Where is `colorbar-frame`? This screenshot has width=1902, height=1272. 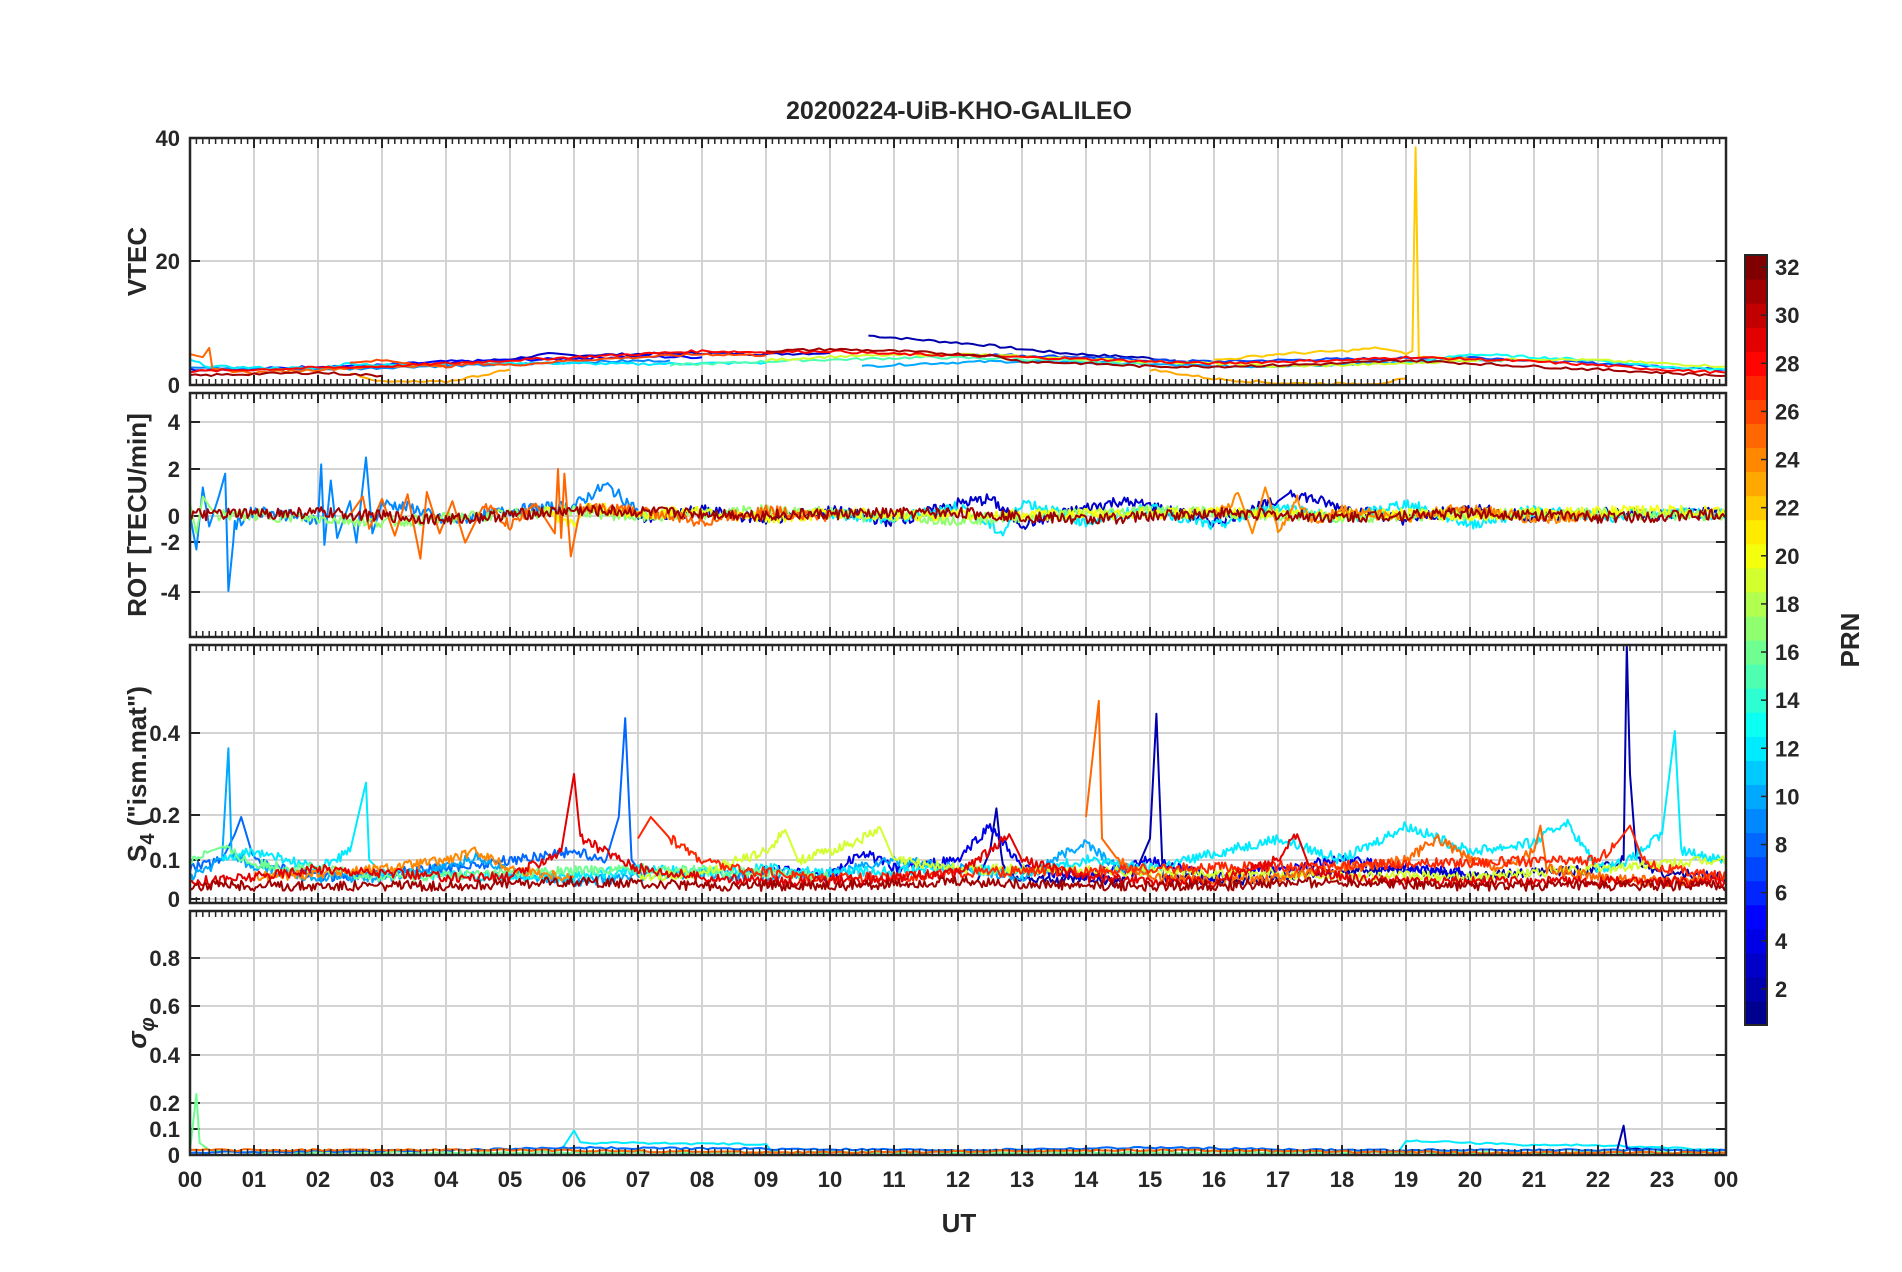 colorbar-frame is located at coordinates (1756, 640).